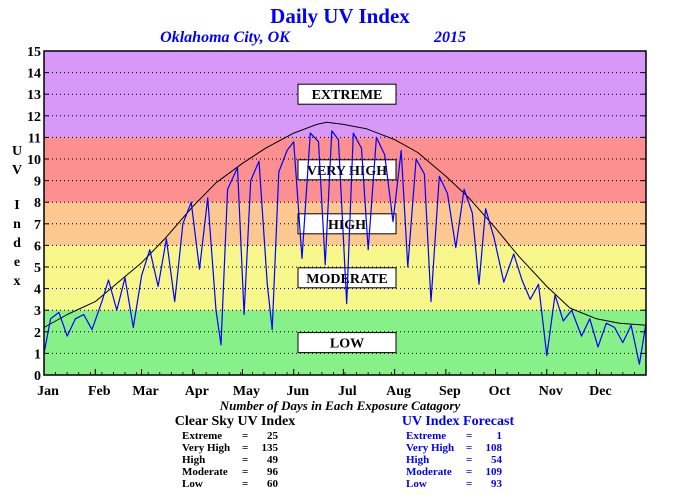 The height and width of the screenshot is (500, 680). I want to click on band-label-text: EXTREME, so click(347, 95).